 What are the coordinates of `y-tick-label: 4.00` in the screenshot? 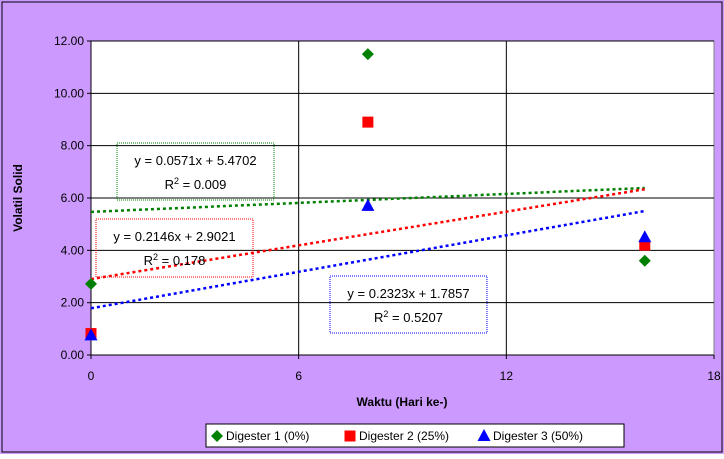 It's located at (73, 250).